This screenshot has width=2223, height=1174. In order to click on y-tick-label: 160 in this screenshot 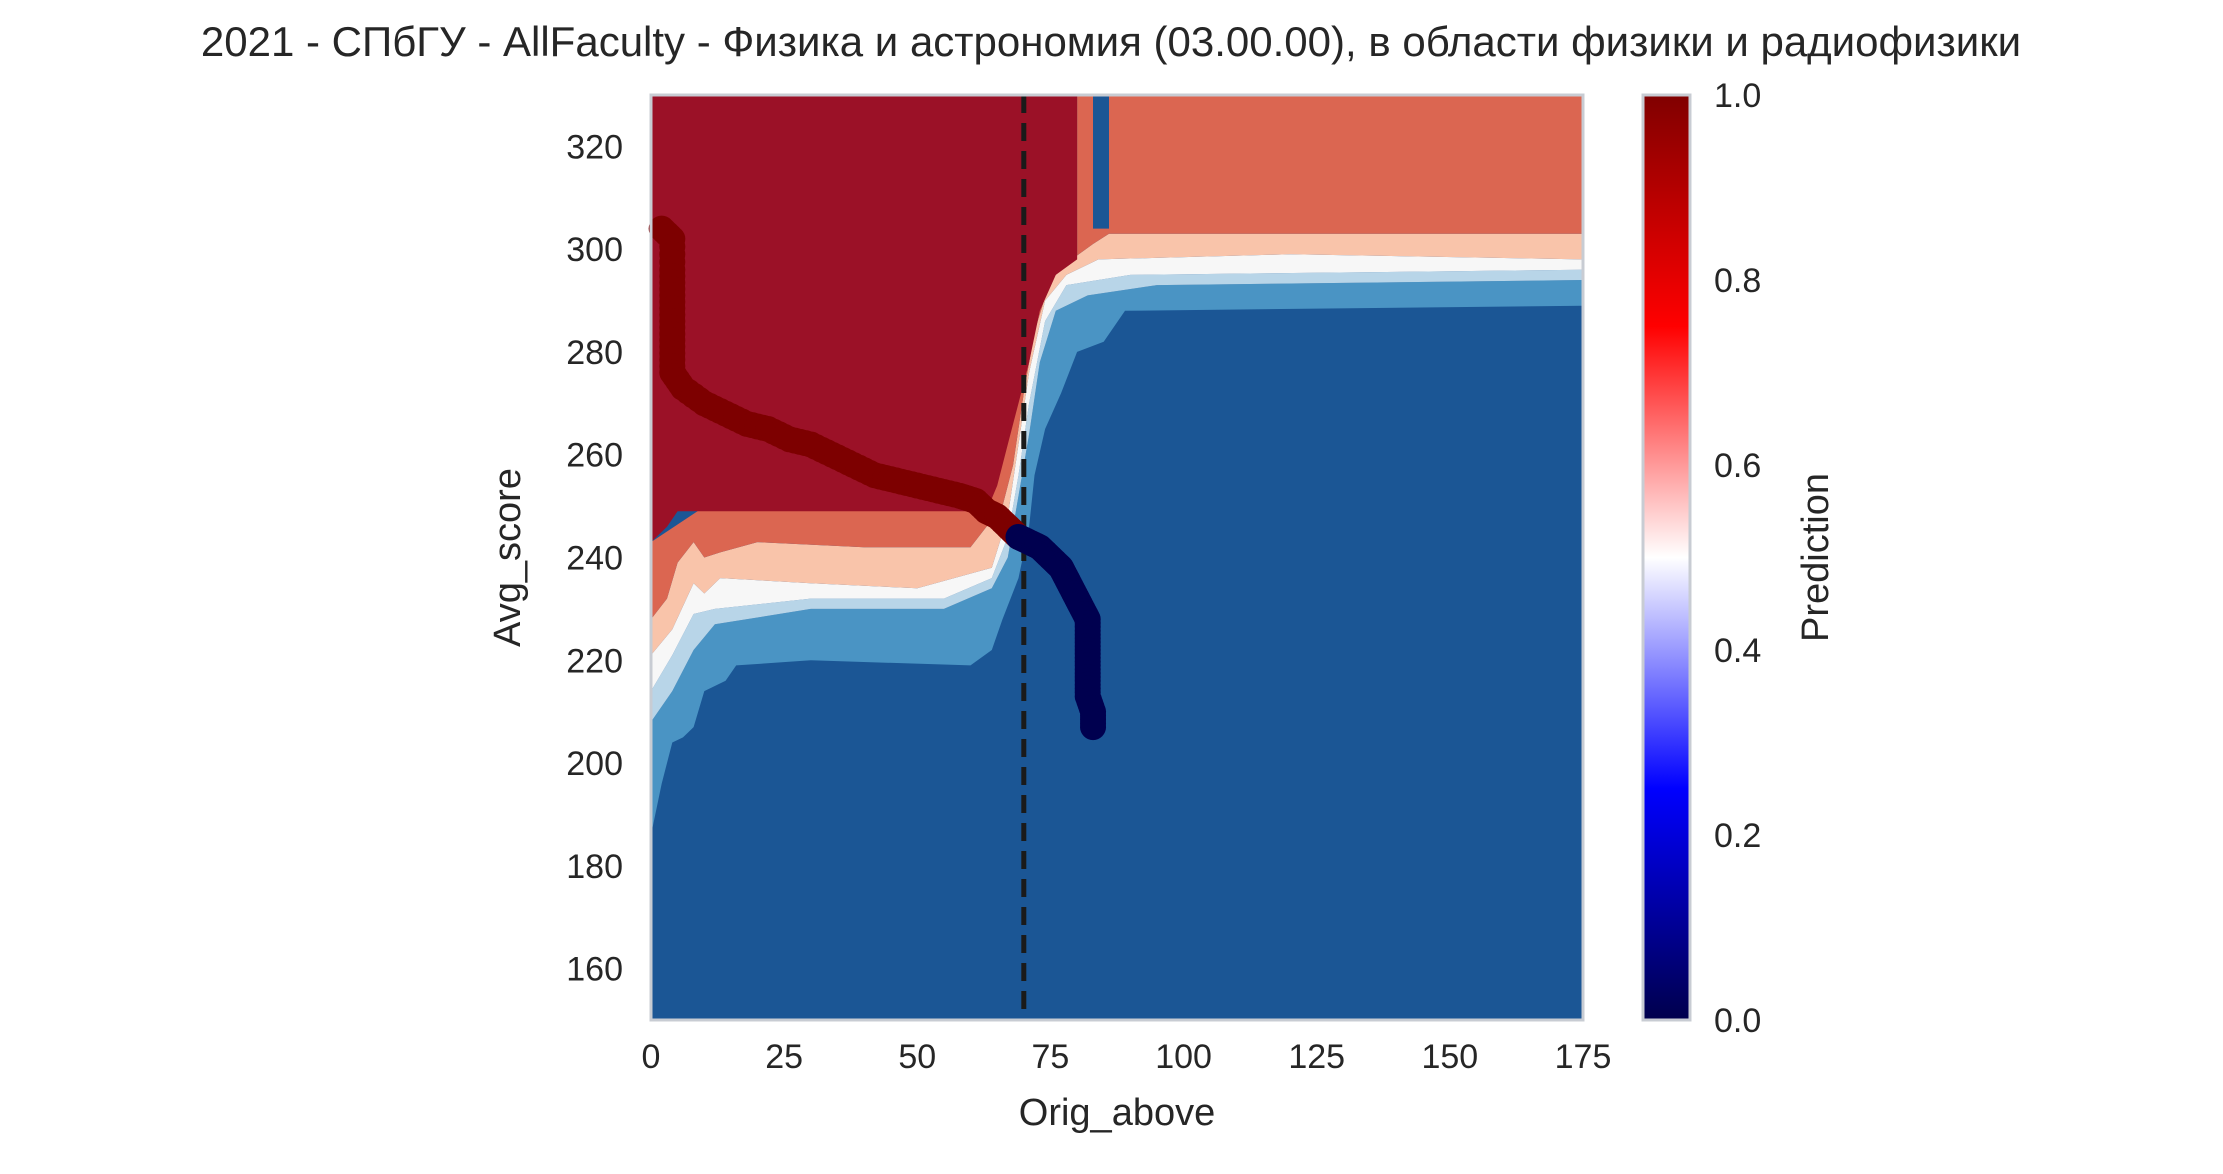, I will do `click(594, 970)`.